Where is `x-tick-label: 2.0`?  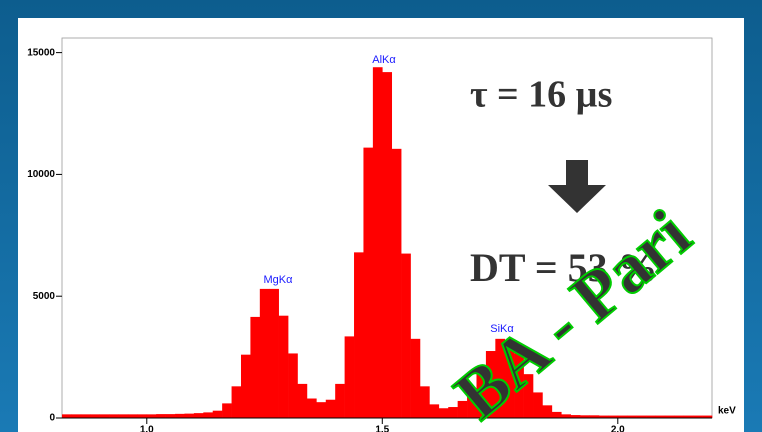 x-tick-label: 2.0 is located at coordinates (618, 428).